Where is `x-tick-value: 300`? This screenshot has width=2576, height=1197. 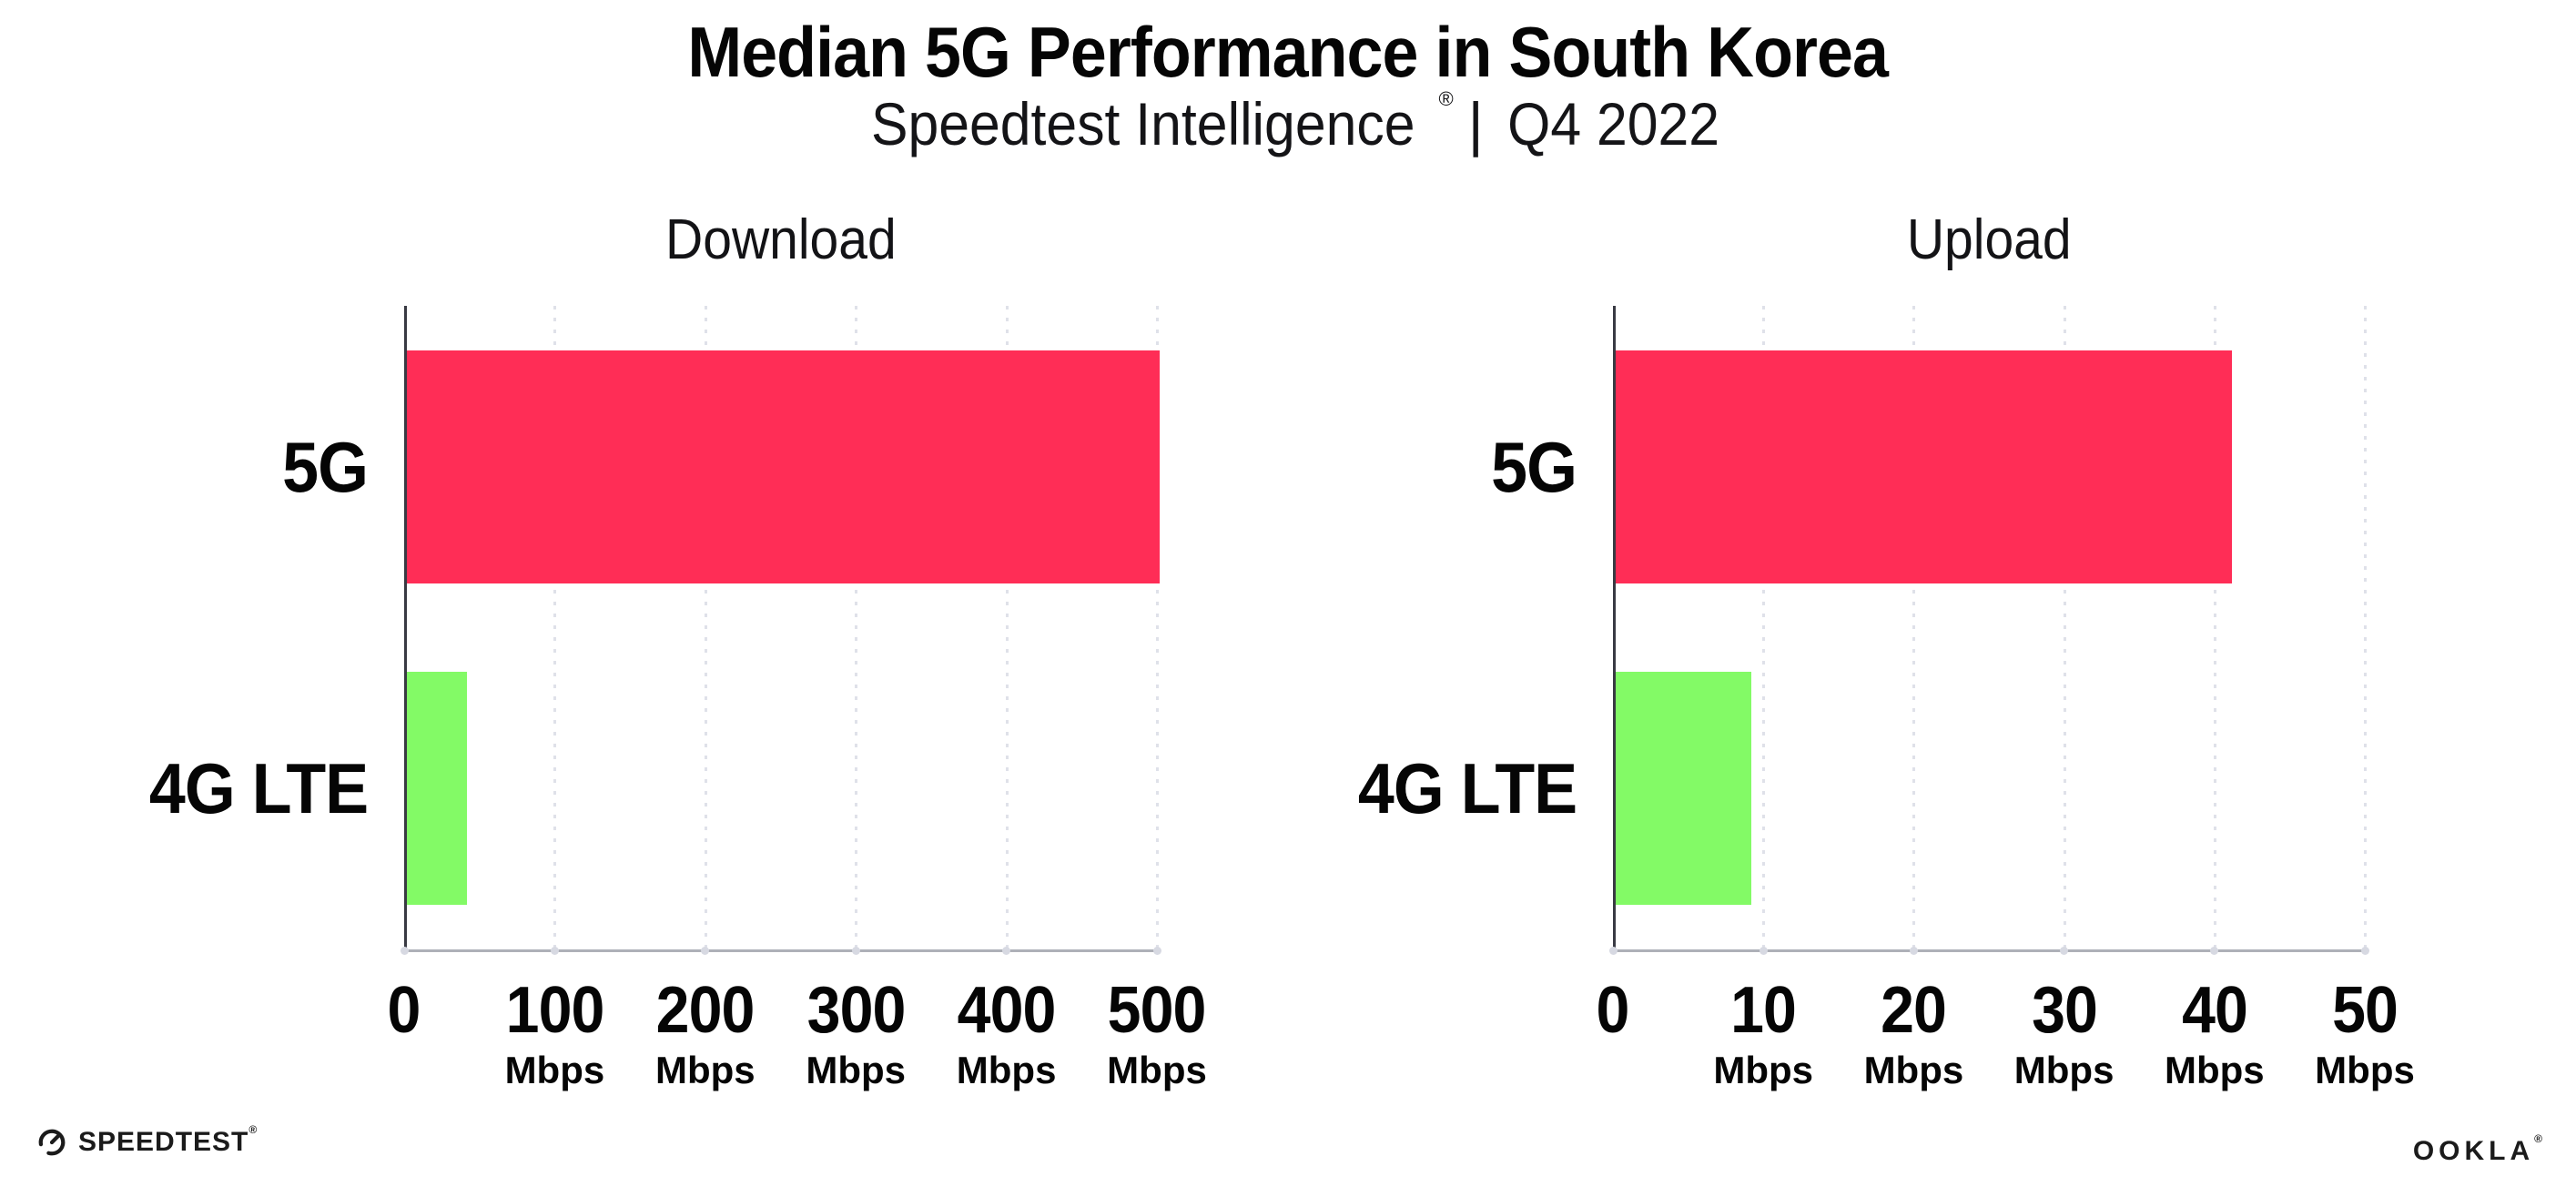
x-tick-value: 300 is located at coordinates (856, 1011).